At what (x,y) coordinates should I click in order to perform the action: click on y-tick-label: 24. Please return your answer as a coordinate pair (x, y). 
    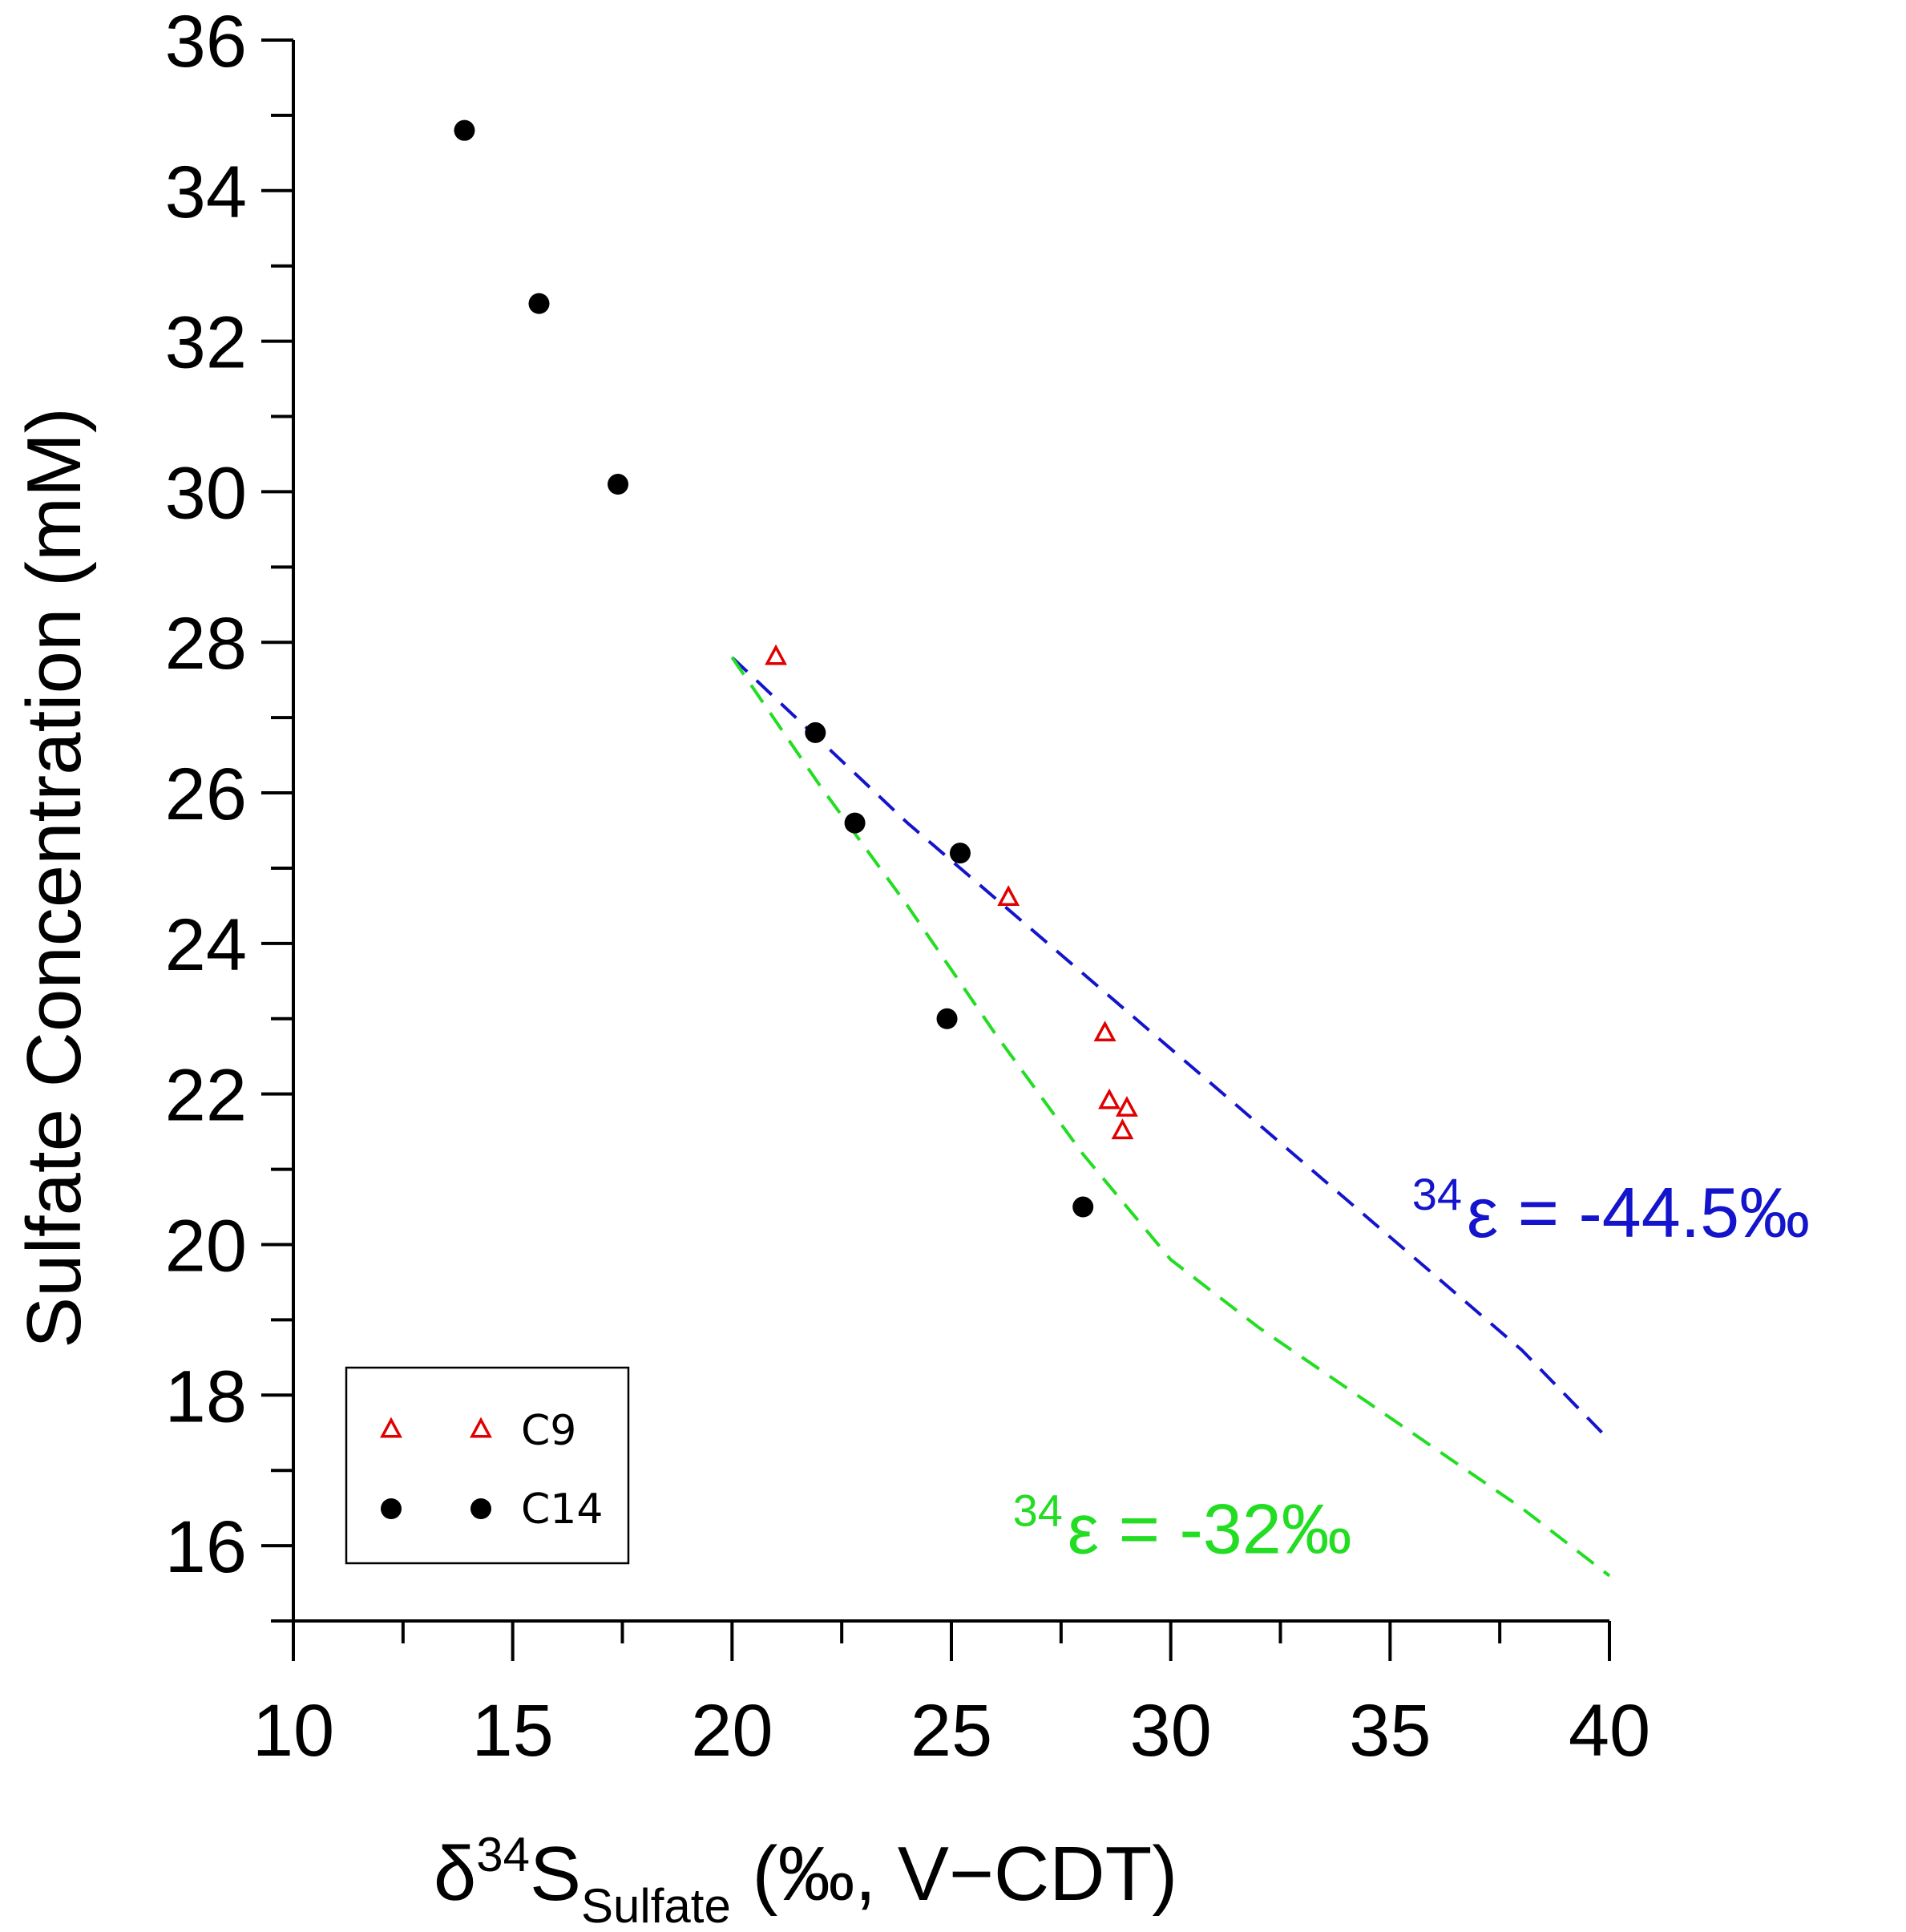
    Looking at the image, I should click on (206, 945).